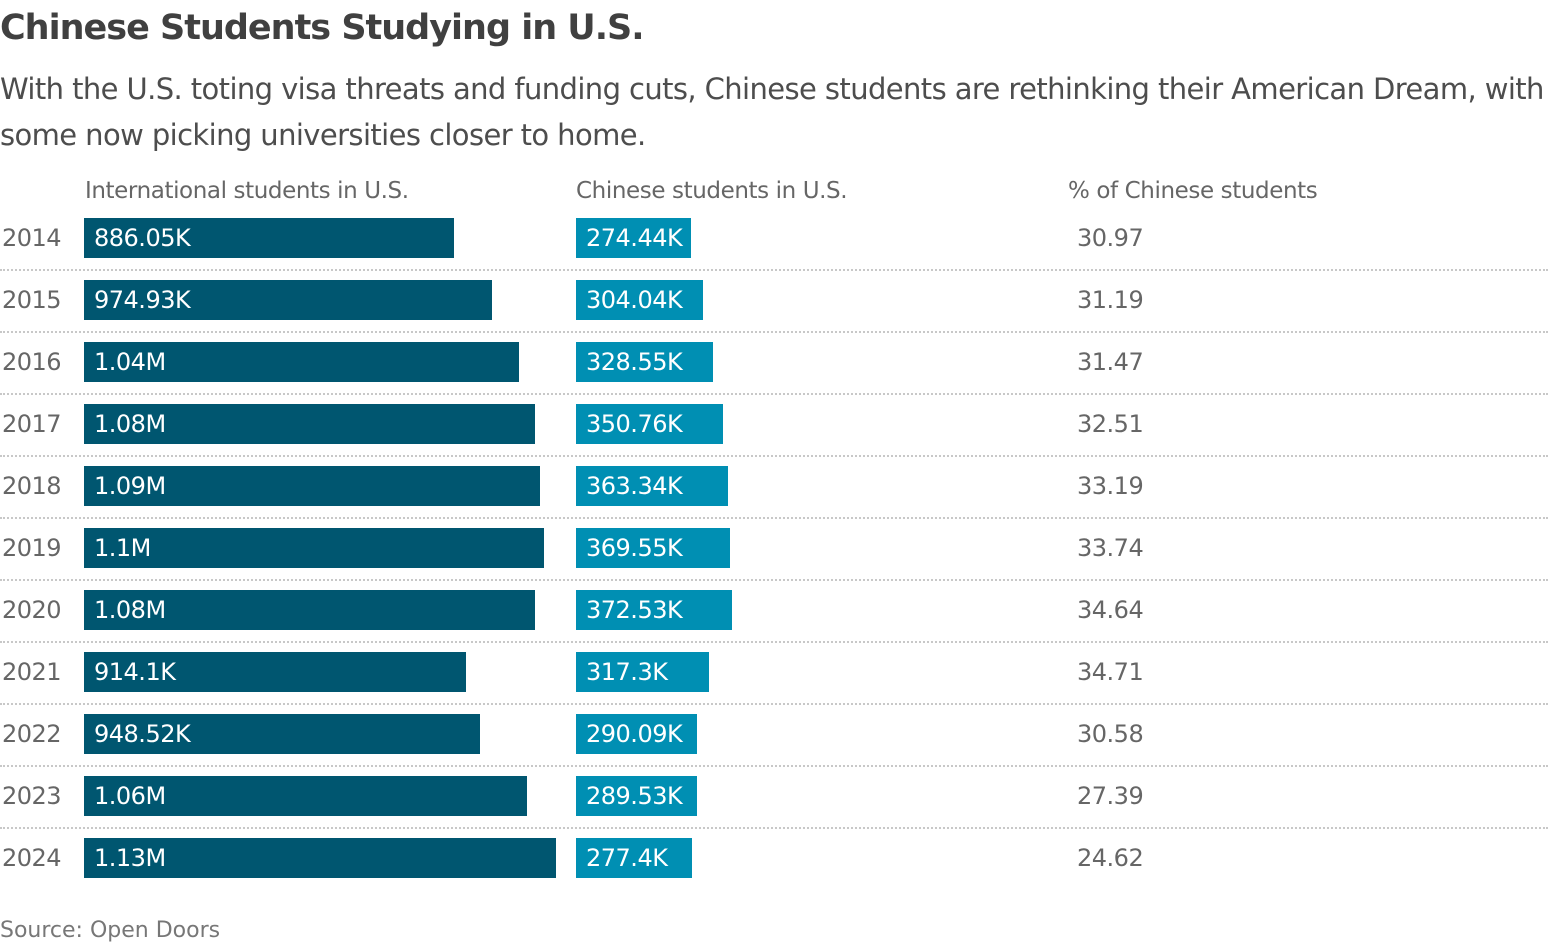 This screenshot has width=1548, height=948. Describe the element at coordinates (32, 858) in the screenshot. I see `year-label: 2024` at that location.